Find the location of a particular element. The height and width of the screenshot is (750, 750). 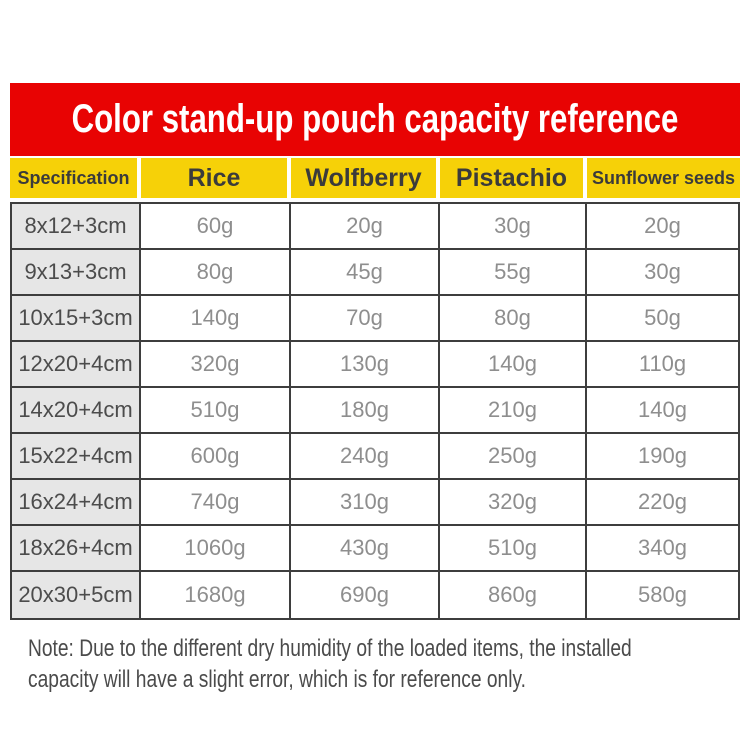

value-cell: 740g is located at coordinates (216, 503).